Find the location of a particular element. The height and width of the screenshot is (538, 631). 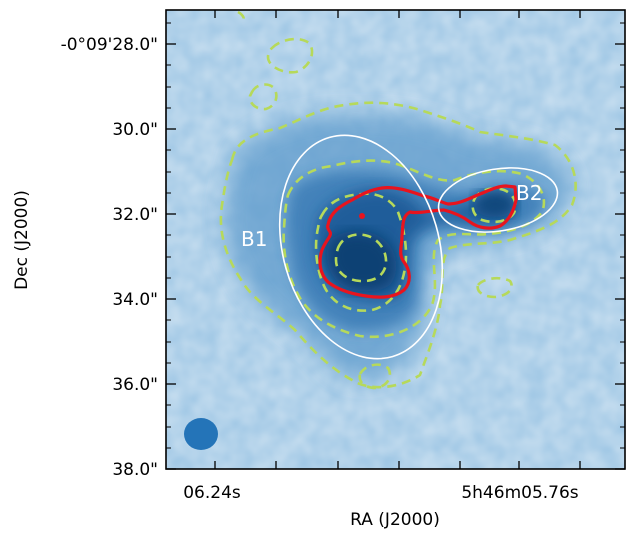

peak-marker is located at coordinates (362, 216).